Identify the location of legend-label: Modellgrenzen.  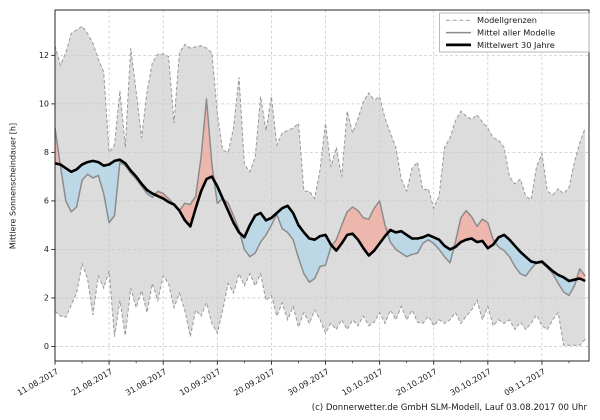
(507, 20).